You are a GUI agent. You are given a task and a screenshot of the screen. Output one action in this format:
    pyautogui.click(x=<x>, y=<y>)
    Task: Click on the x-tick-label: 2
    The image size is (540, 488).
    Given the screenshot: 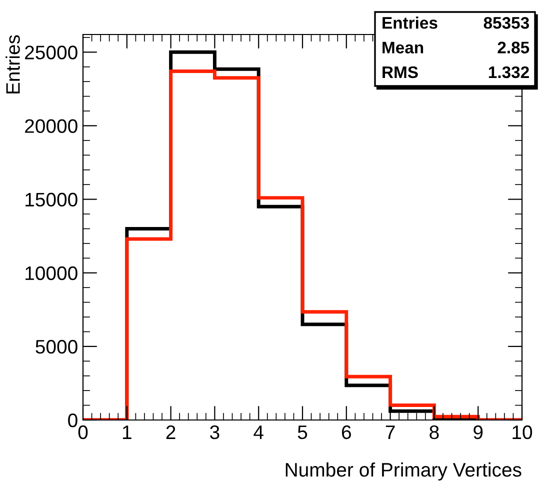 What is the action you would take?
    pyautogui.click(x=171, y=432)
    